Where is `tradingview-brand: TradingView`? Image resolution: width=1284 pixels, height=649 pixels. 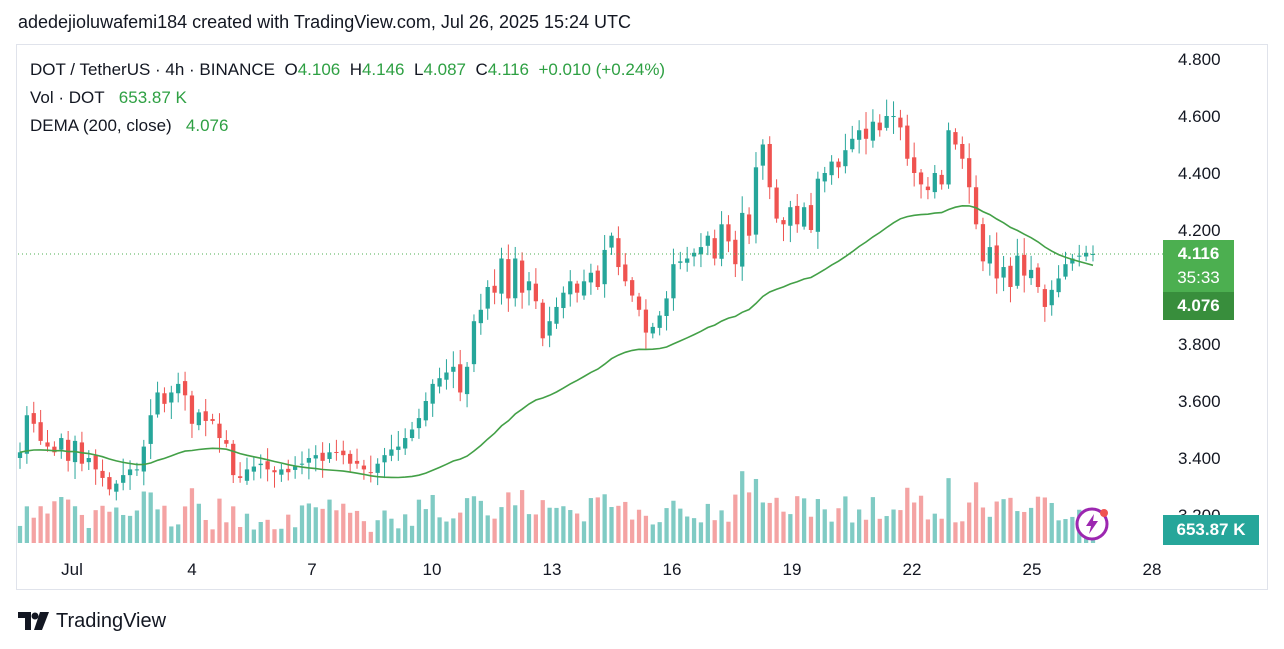 tradingview-brand: TradingView is located at coordinates (92, 621).